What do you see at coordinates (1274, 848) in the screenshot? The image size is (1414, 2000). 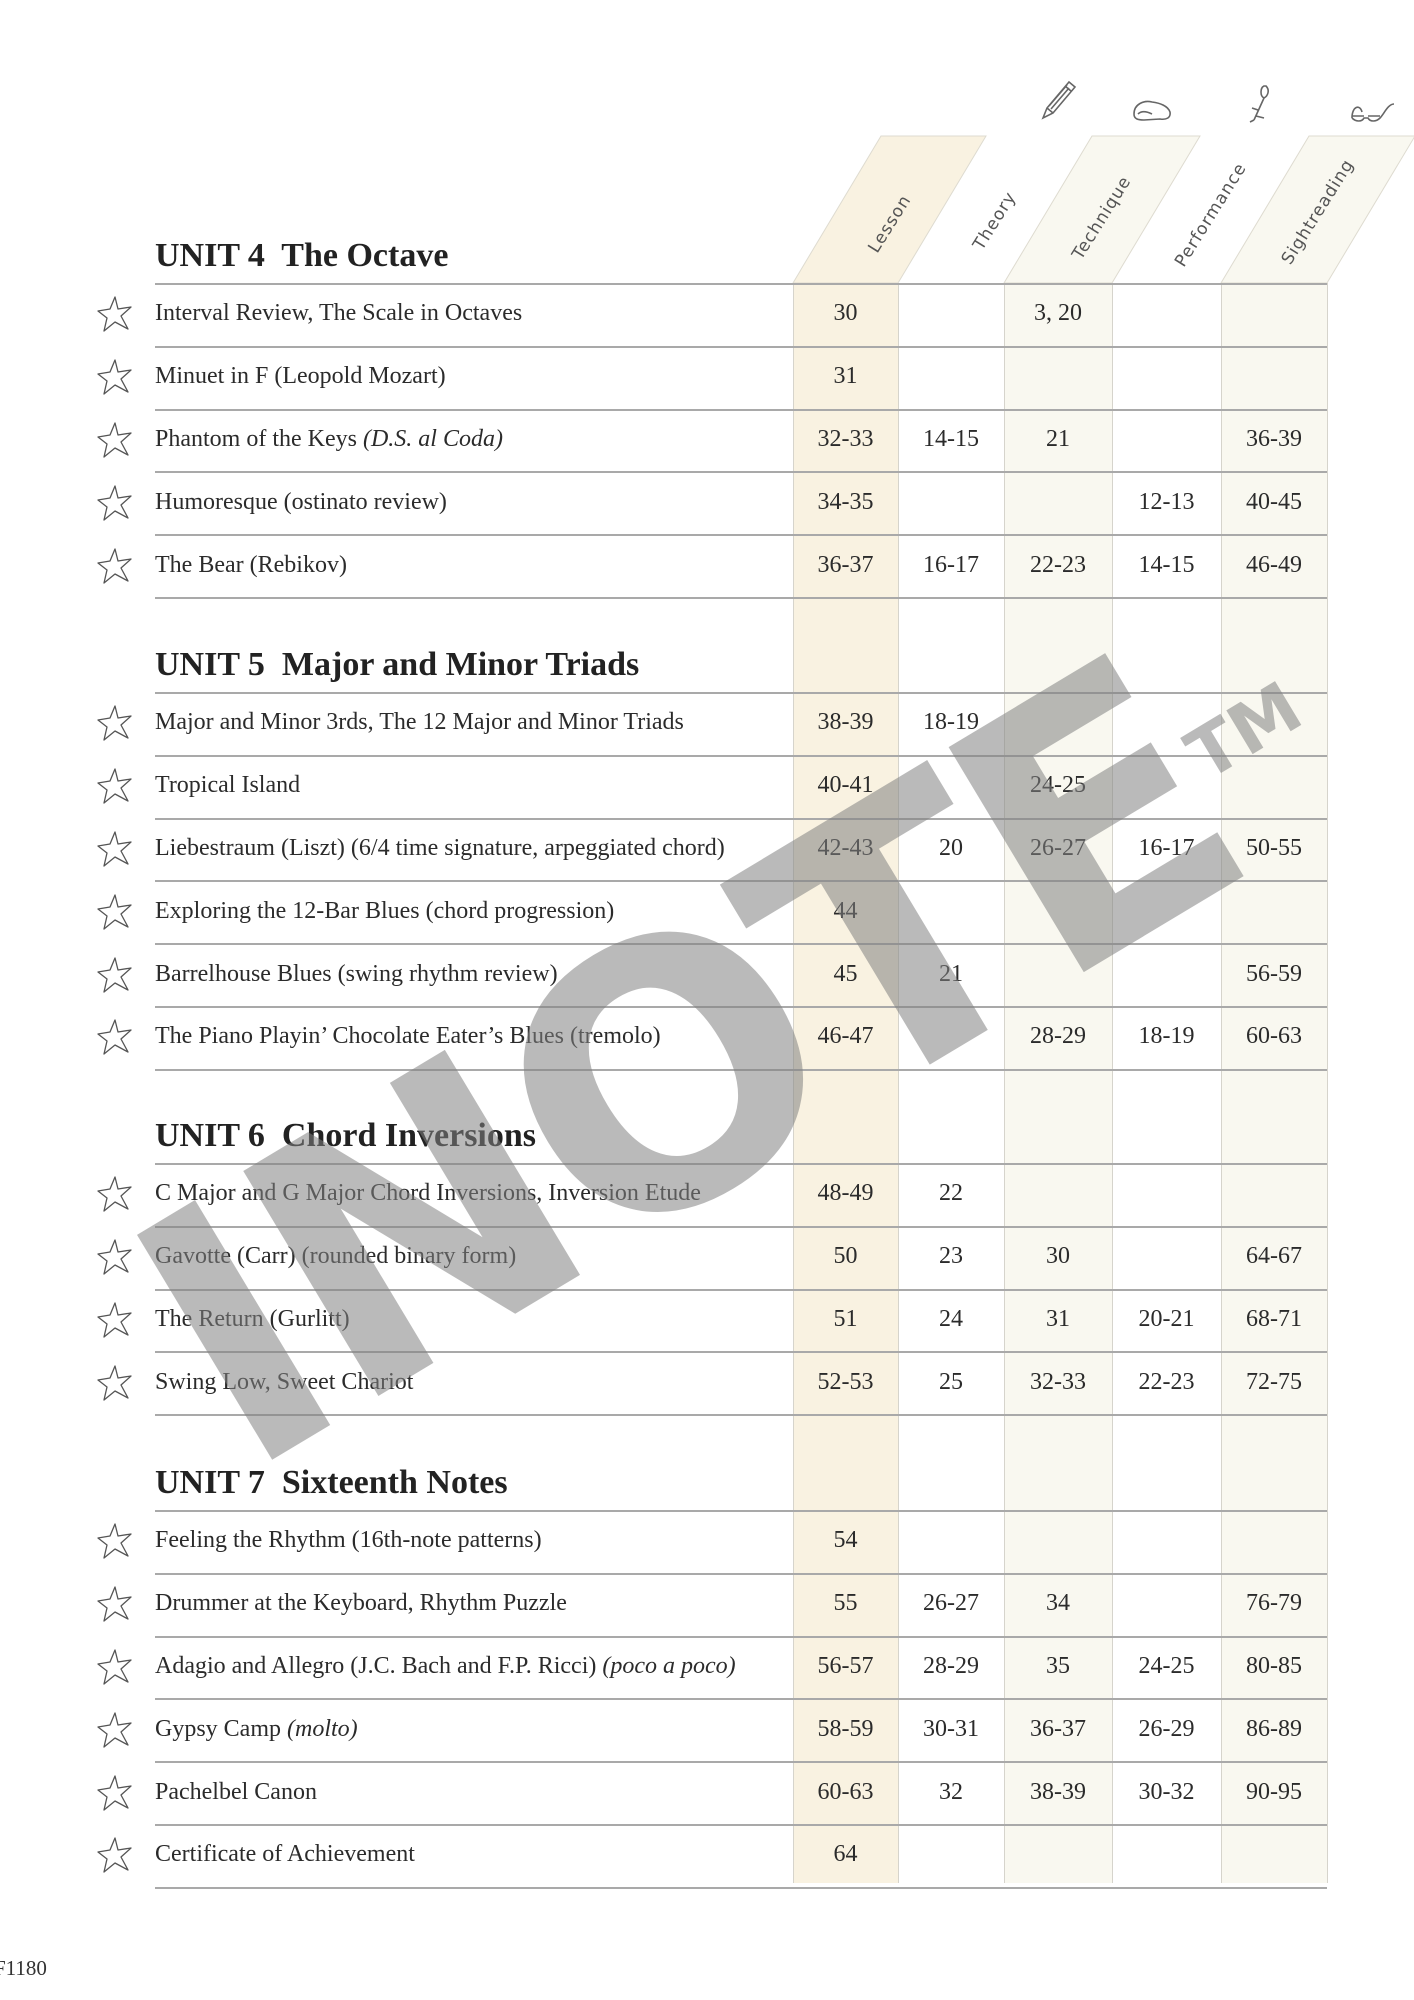 I see `page-cell-sightreading: 50-55` at bounding box center [1274, 848].